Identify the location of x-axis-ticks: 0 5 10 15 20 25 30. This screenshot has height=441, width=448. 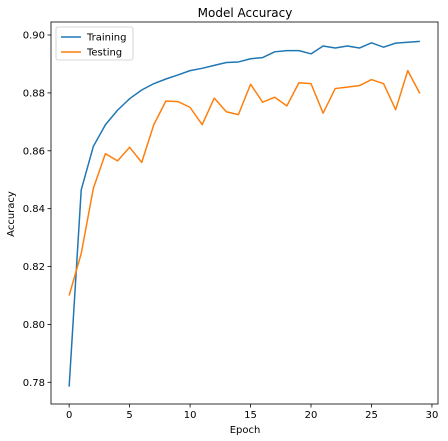
(252, 412).